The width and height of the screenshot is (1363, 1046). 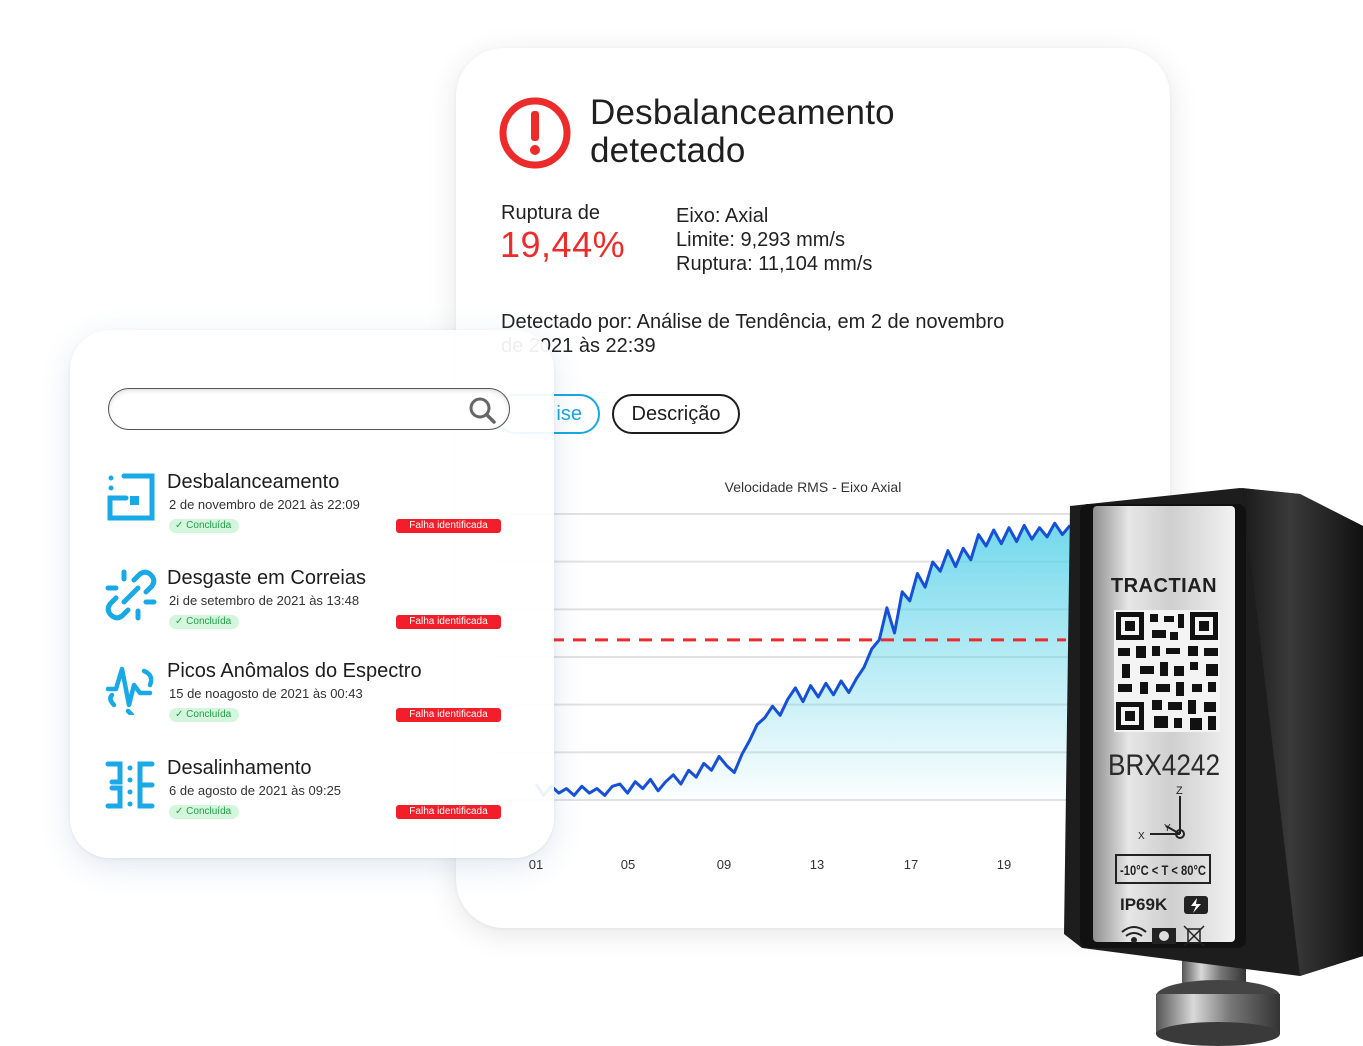 I want to click on item-date: 2 de novembro de 2021 às 22:09, so click(x=264, y=504).